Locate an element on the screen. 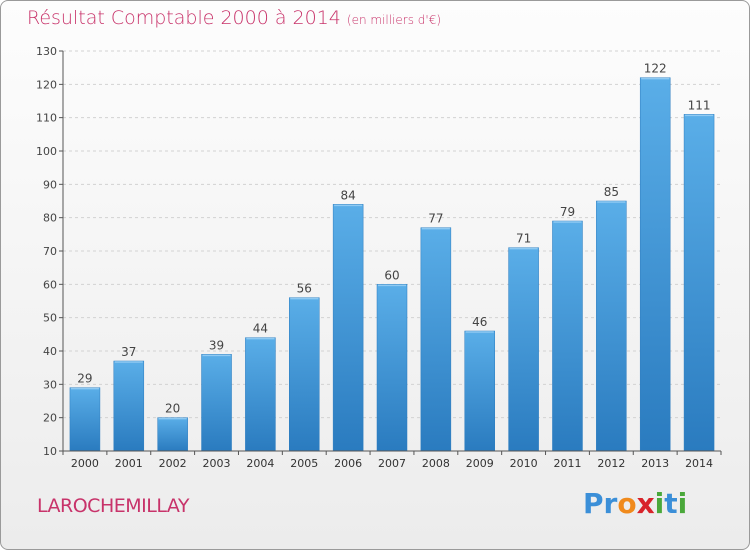 The width and height of the screenshot is (750, 550). data-label: 85 is located at coordinates (611, 192).